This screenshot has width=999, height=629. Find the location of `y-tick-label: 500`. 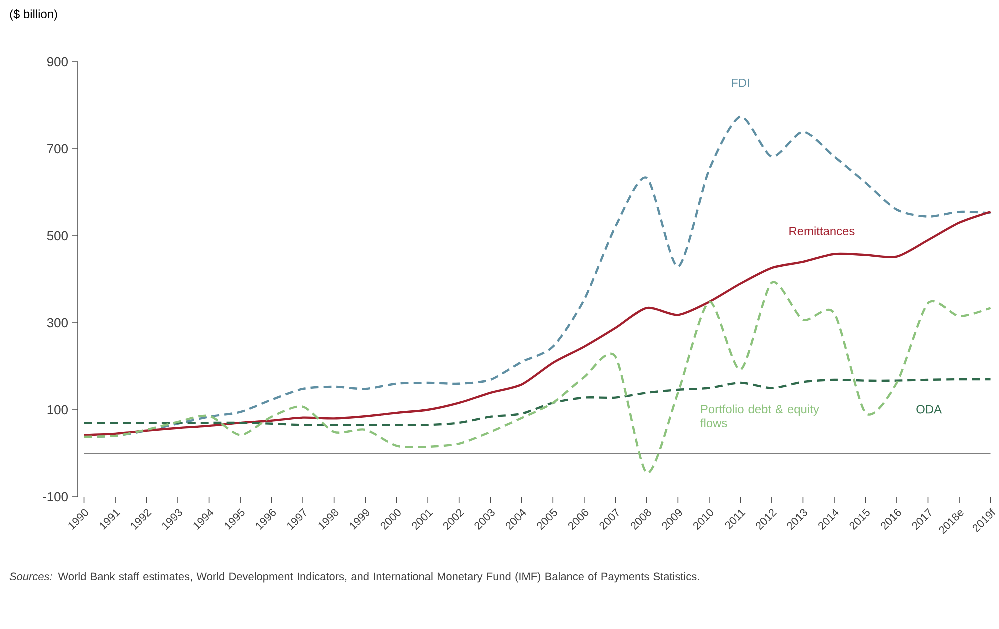

y-tick-label: 500 is located at coordinates (57, 236).